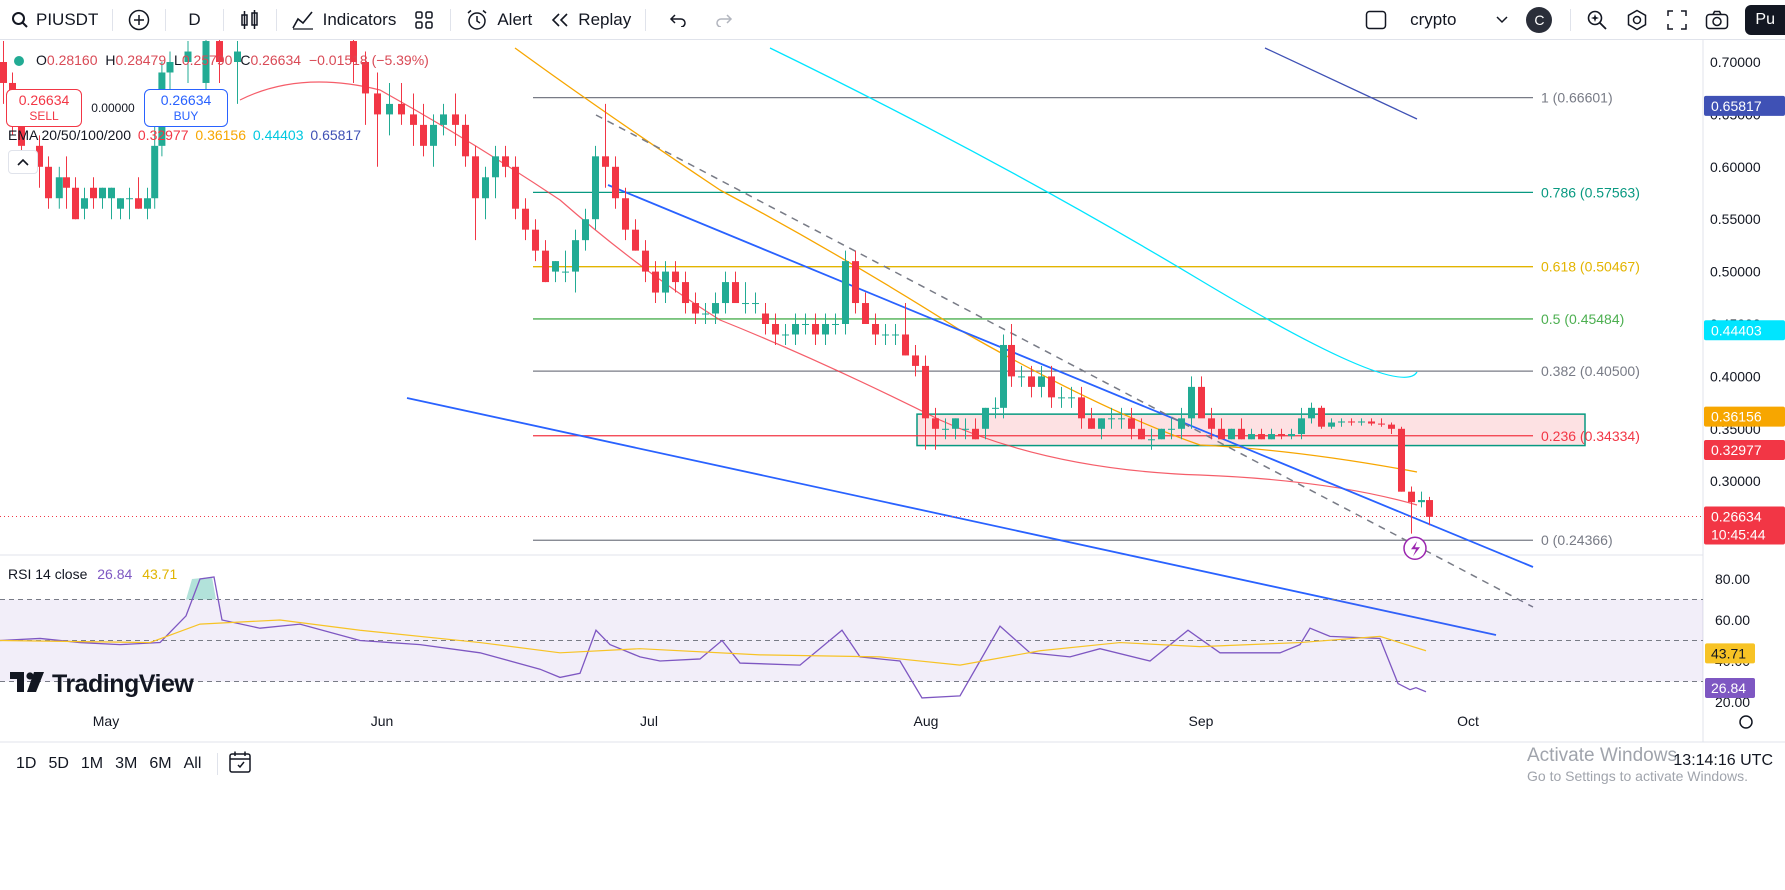  What do you see at coordinates (58, 763) in the screenshot?
I see `timeframe-5d: 5D` at bounding box center [58, 763].